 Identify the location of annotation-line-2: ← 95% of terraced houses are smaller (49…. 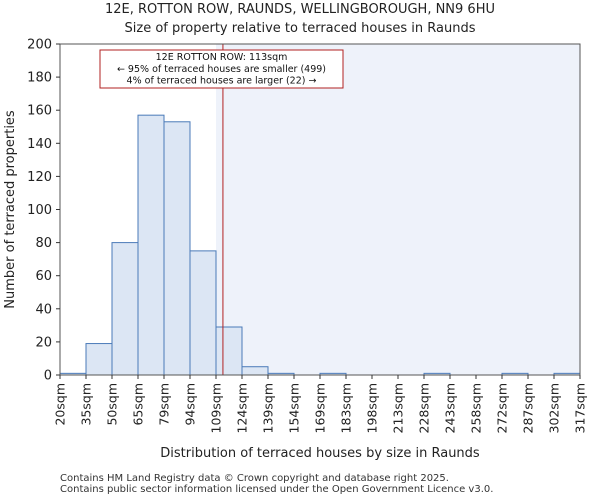
(221, 69).